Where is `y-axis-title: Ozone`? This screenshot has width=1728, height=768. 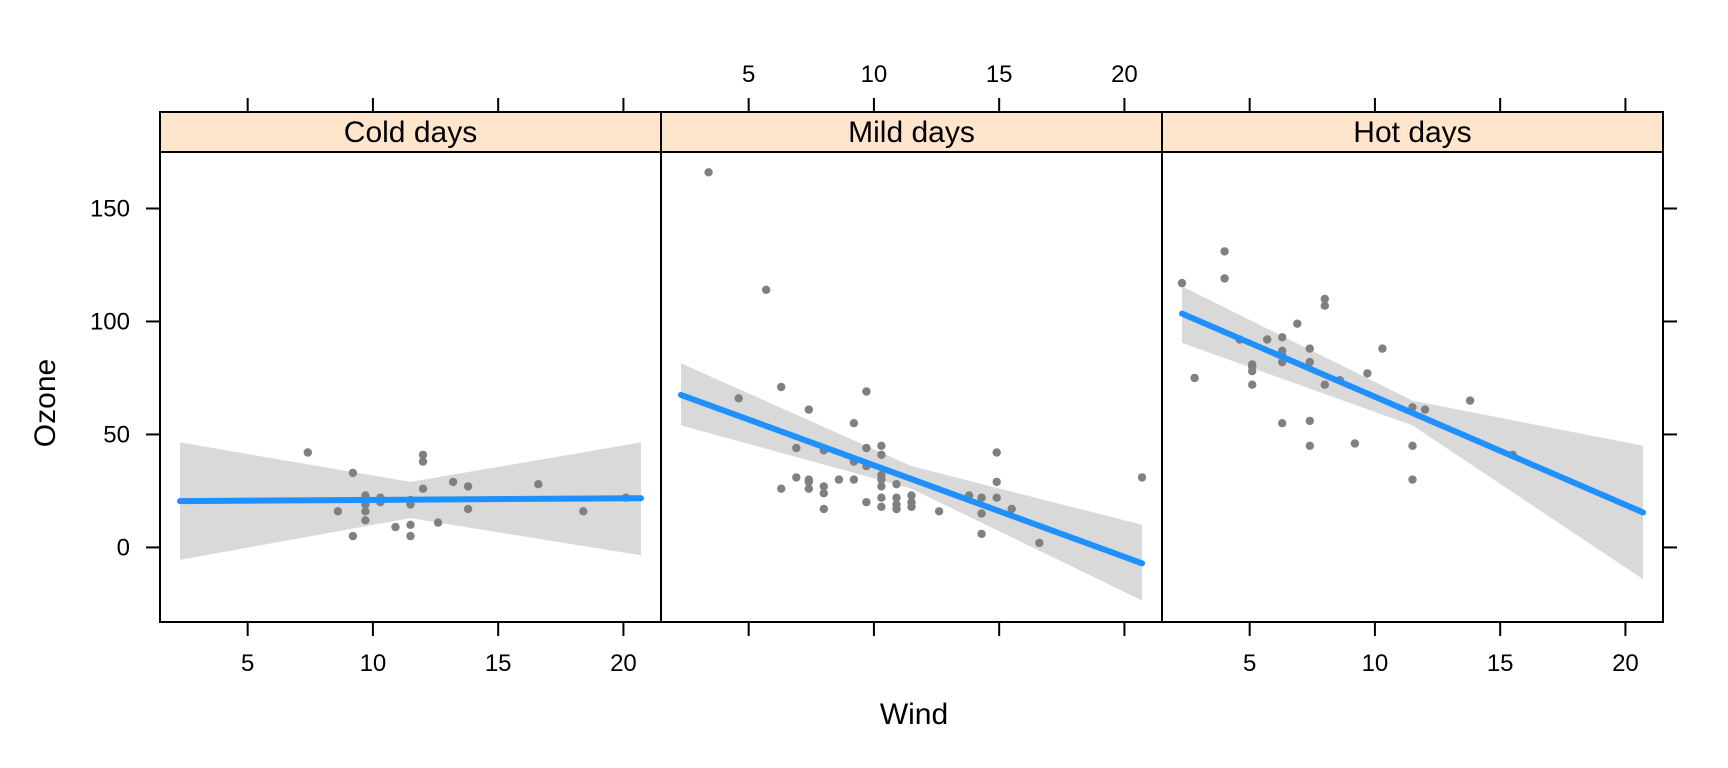 y-axis-title: Ozone is located at coordinates (45, 403).